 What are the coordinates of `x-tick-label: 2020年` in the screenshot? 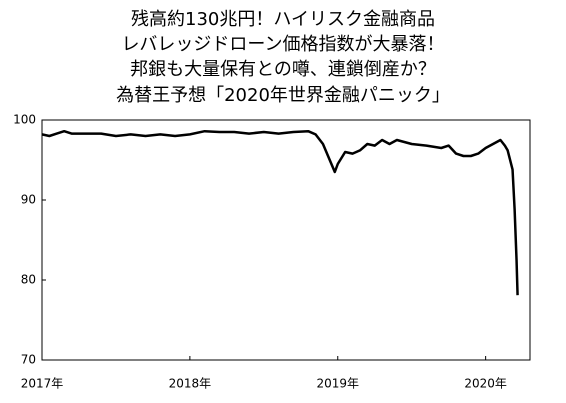 It's located at (485, 384).